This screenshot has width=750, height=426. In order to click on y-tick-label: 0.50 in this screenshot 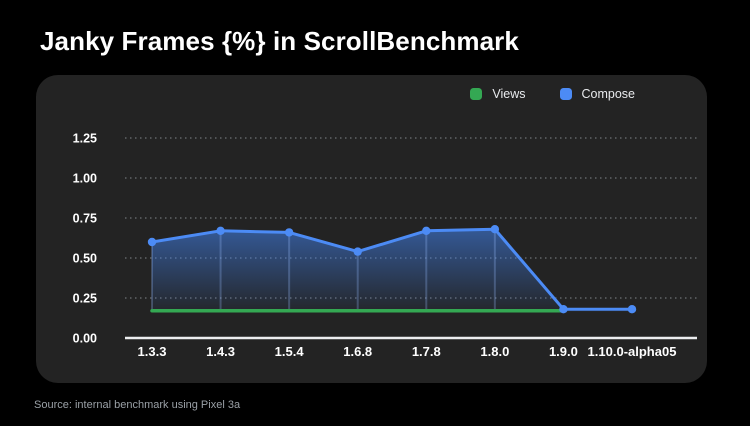, I will do `click(85, 259)`.